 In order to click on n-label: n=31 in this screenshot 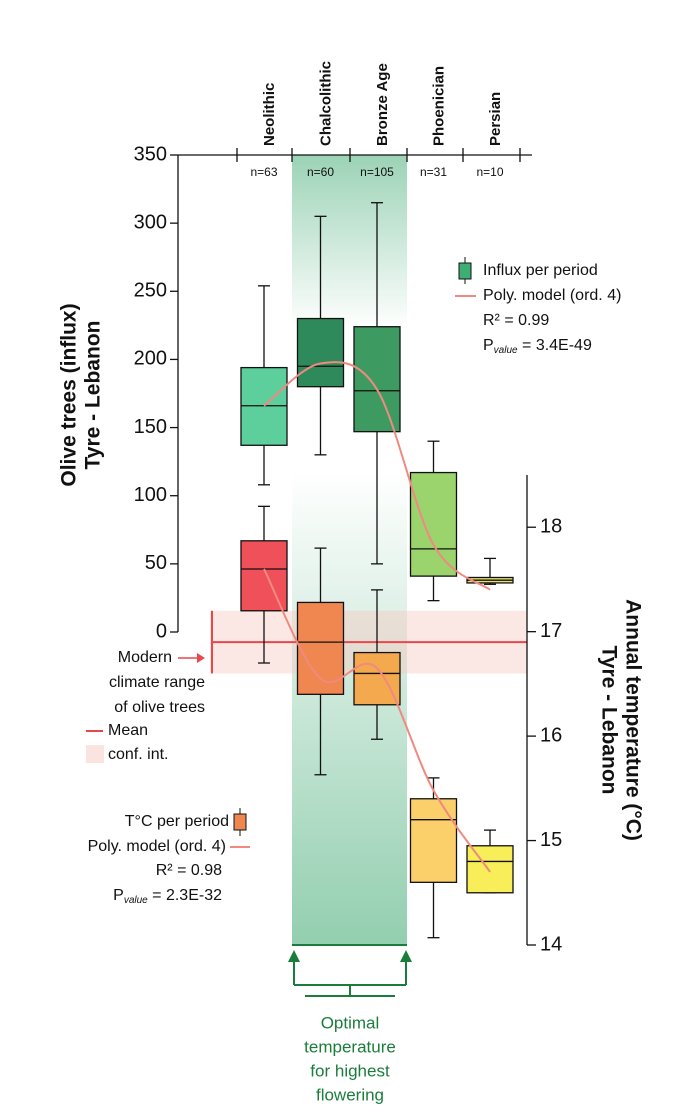, I will do `click(433, 172)`.